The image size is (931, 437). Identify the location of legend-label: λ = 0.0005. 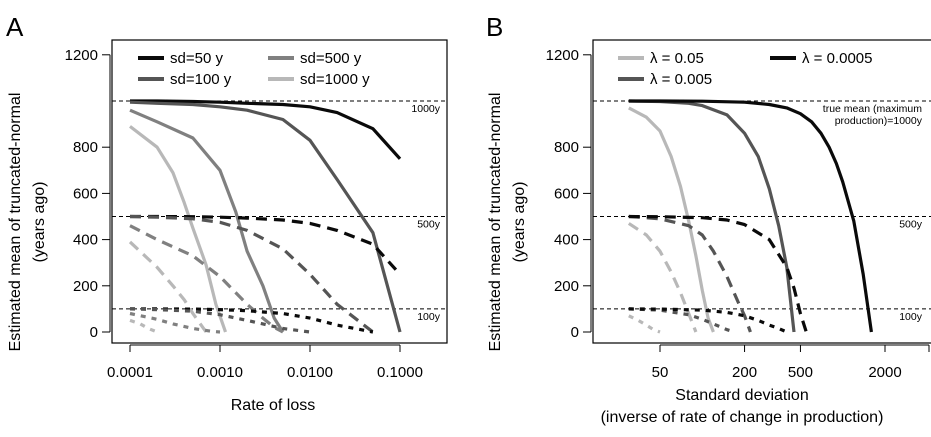
(837, 58).